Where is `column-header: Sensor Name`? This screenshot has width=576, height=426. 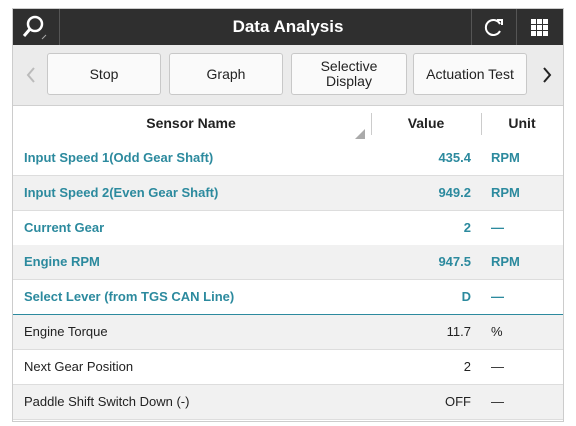 column-header: Sensor Name is located at coordinates (191, 123).